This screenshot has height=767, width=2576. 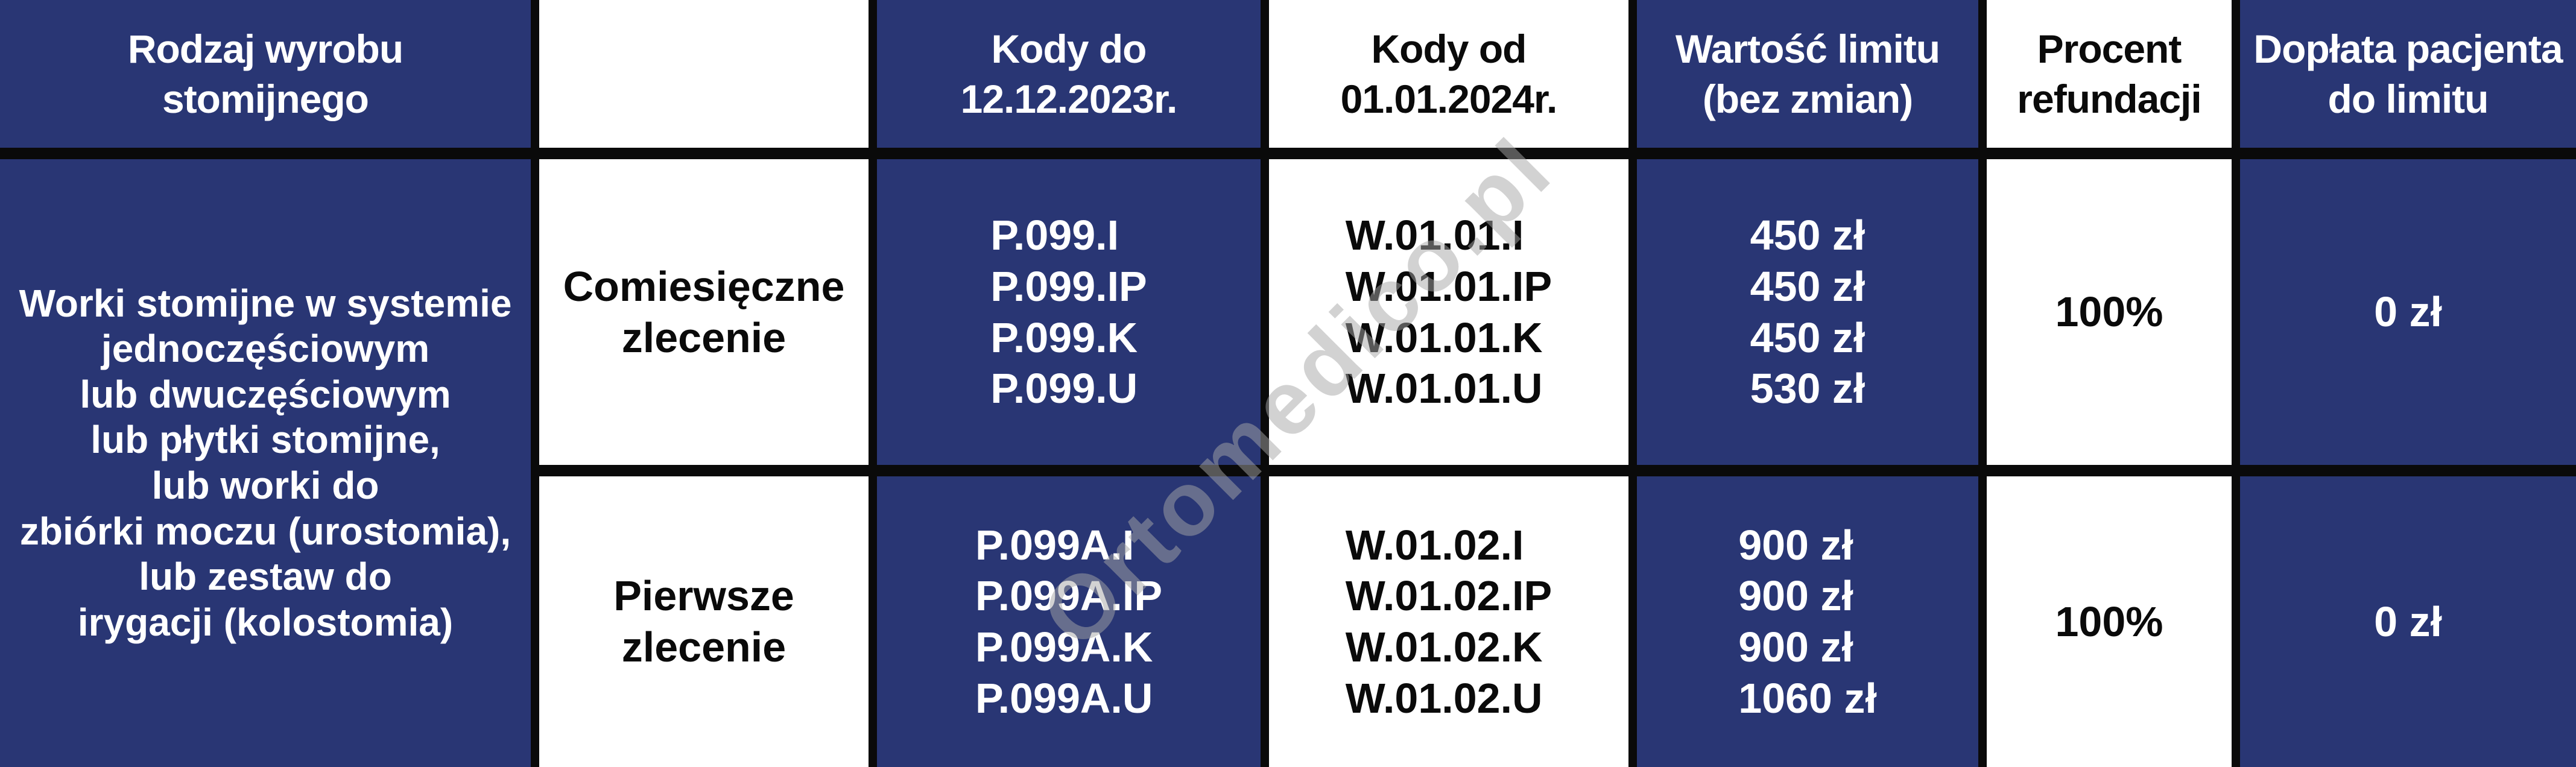 I want to click on header-codes-until-label: Kody do 12.12.2023r., so click(x=1069, y=74).